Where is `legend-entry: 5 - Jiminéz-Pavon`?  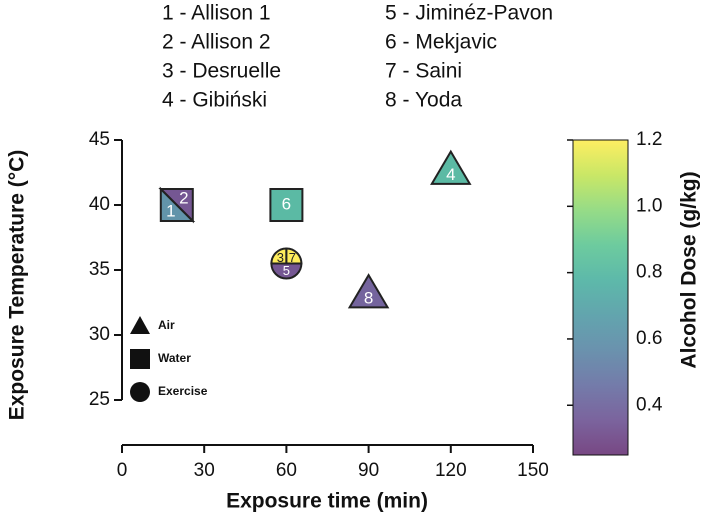 legend-entry: 5 - Jiminéz-Pavon is located at coordinates (469, 13).